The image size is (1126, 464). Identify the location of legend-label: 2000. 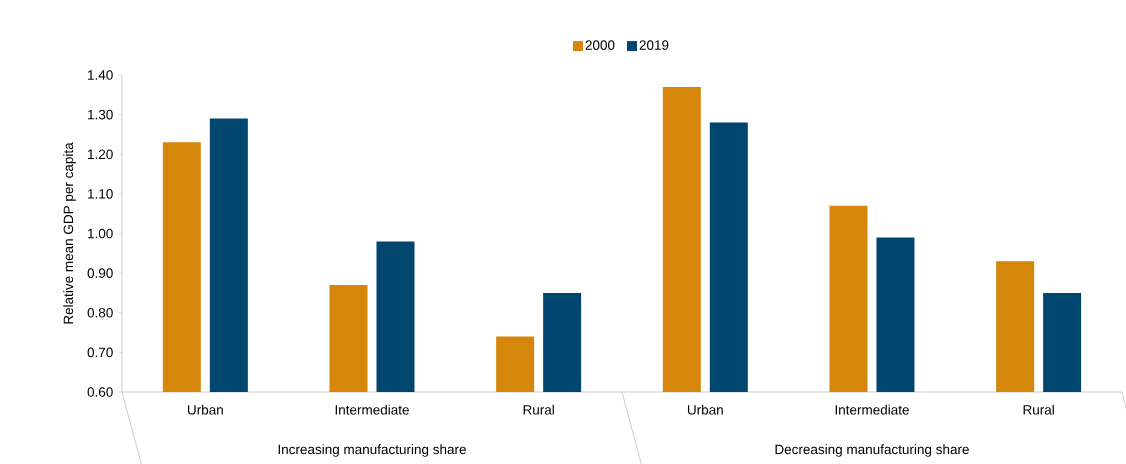
(600, 45).